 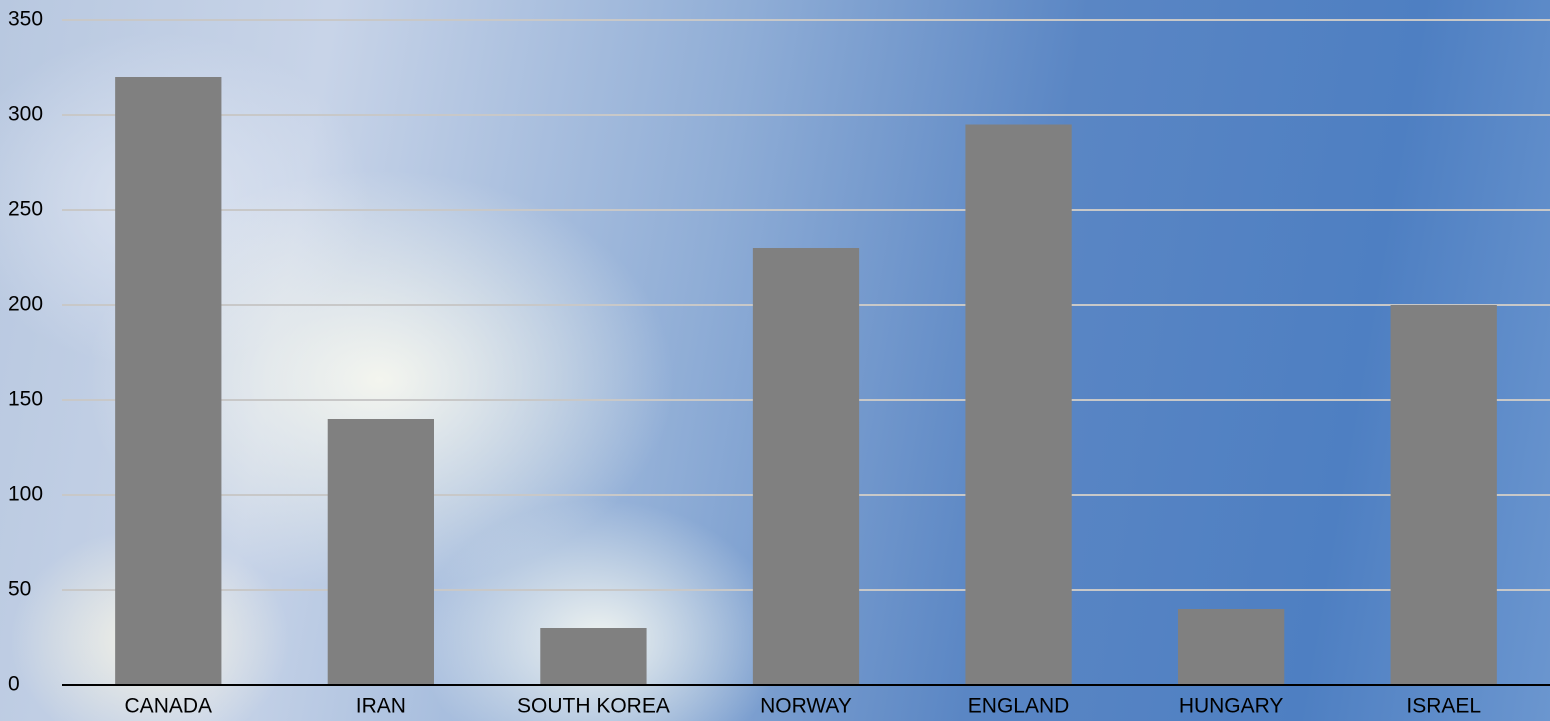 What do you see at coordinates (1231, 706) in the screenshot?
I see `x-tick-label: HUNGARY` at bounding box center [1231, 706].